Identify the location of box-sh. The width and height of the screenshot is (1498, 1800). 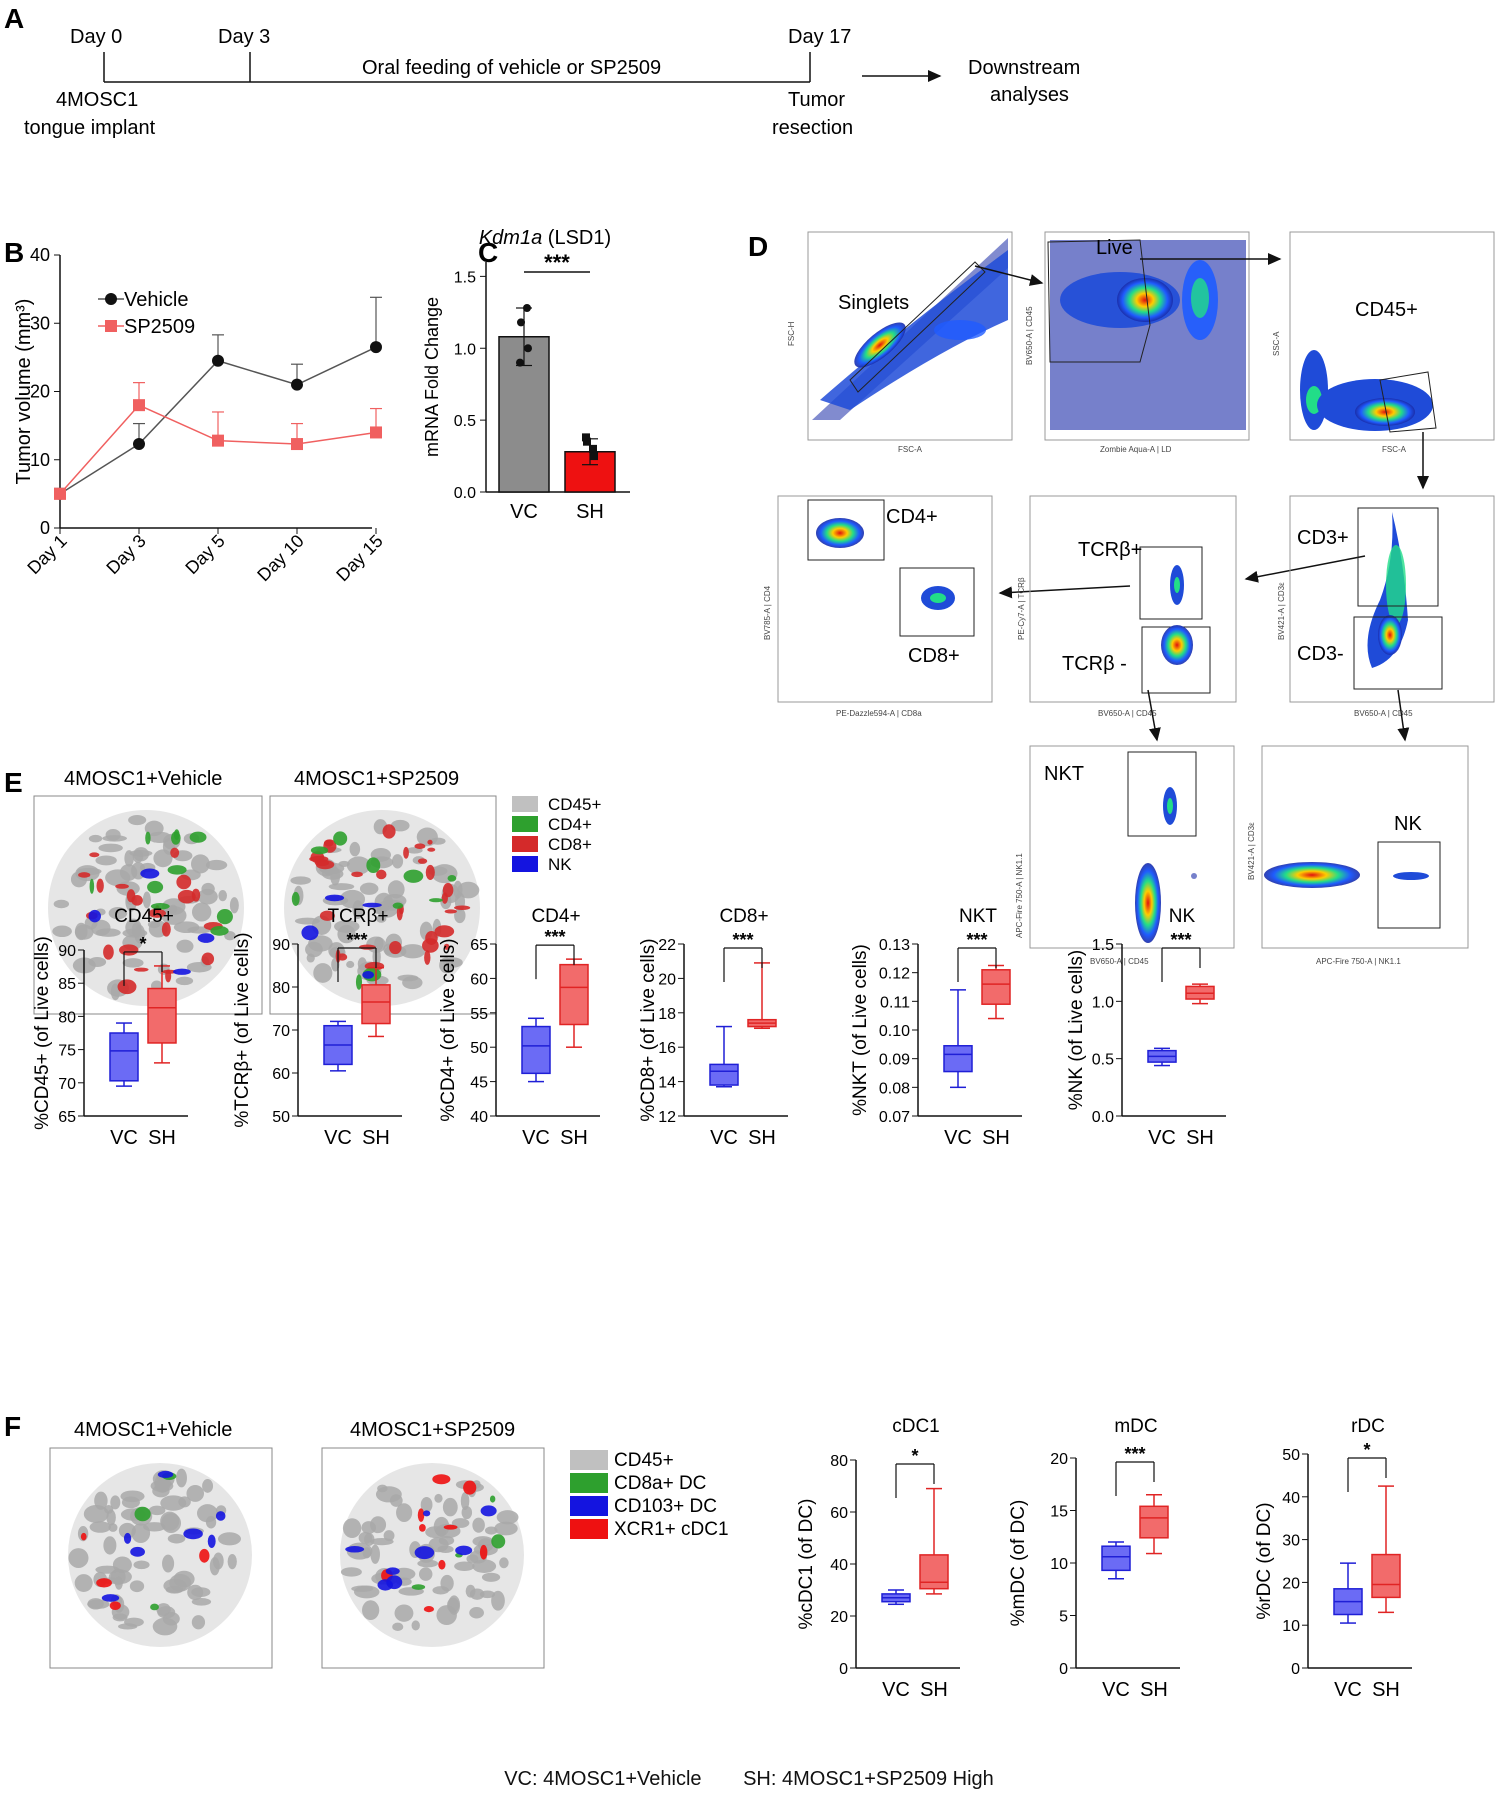
(934, 1572).